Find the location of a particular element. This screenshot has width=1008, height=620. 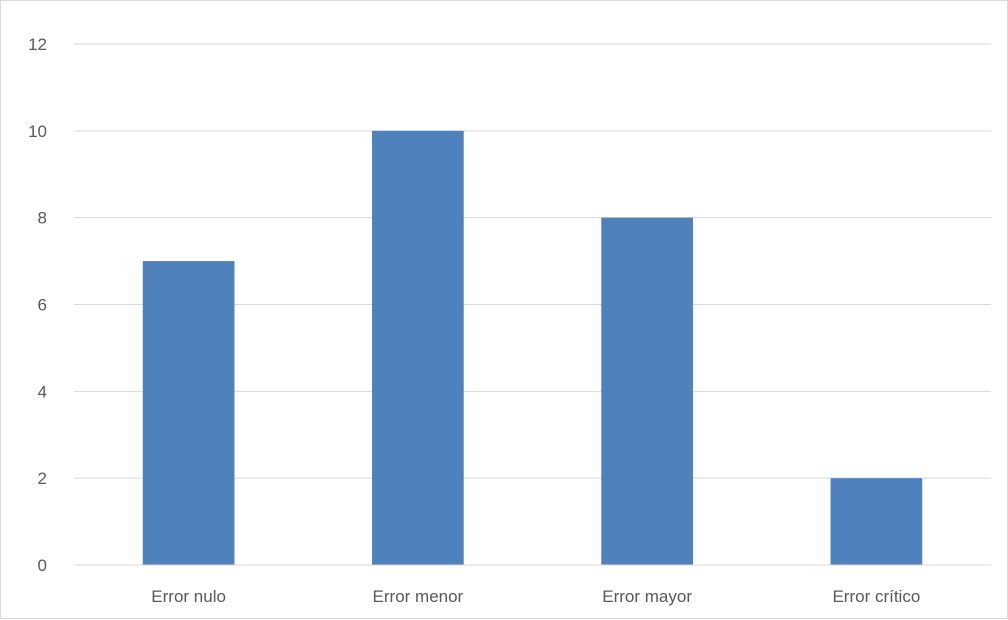

y-tick-label: 4 is located at coordinates (42, 391).